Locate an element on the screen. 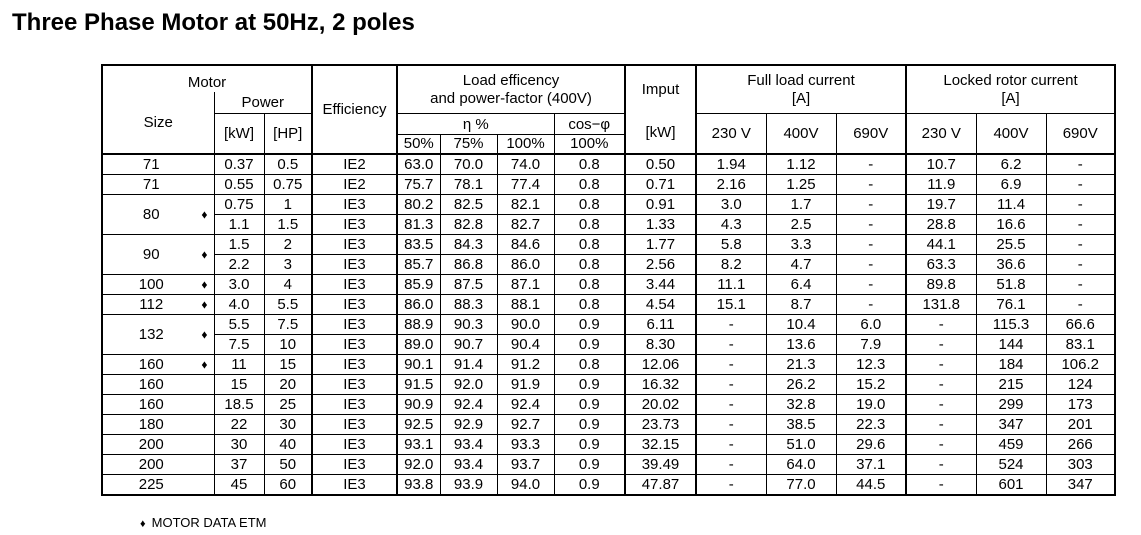 The image size is (1141, 535). cell-efficiency: IE2 is located at coordinates (354, 164).